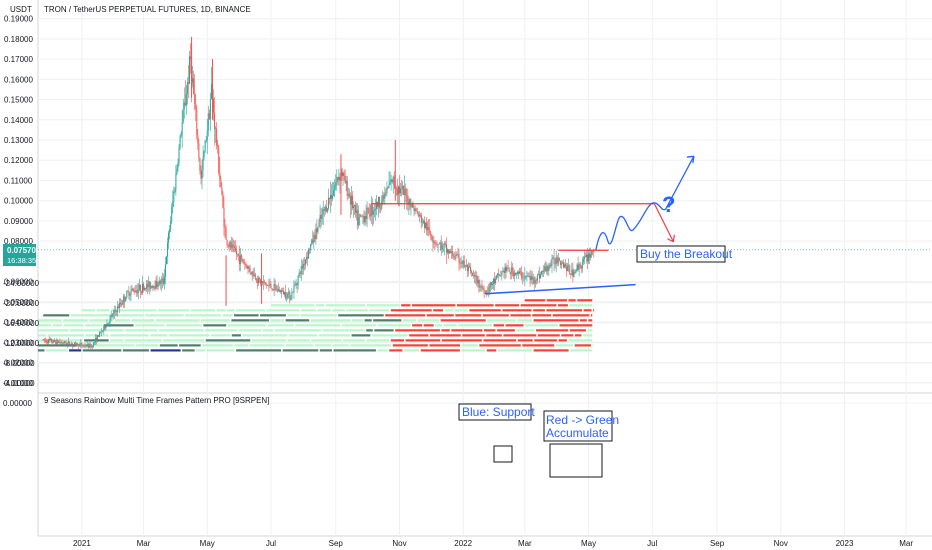  I want to click on price-tick-label: 0.01000, so click(18, 383).